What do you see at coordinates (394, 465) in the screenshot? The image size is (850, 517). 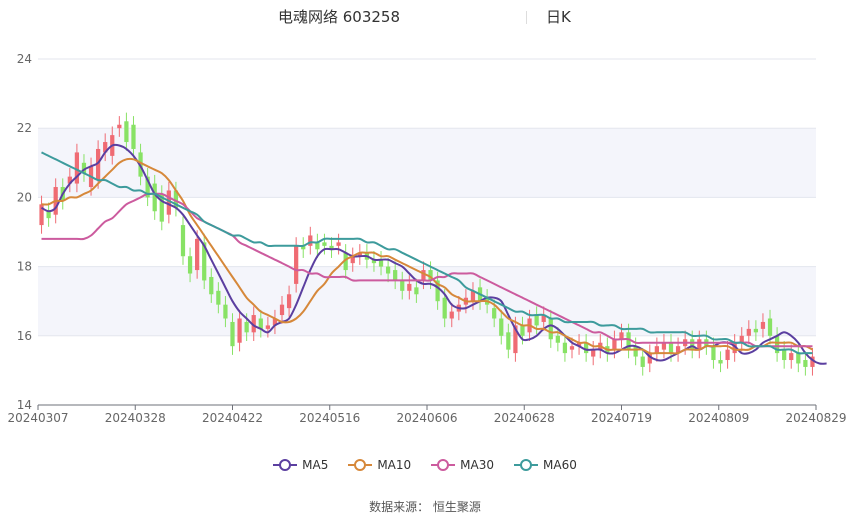 I see `legend-label: MA10` at bounding box center [394, 465].